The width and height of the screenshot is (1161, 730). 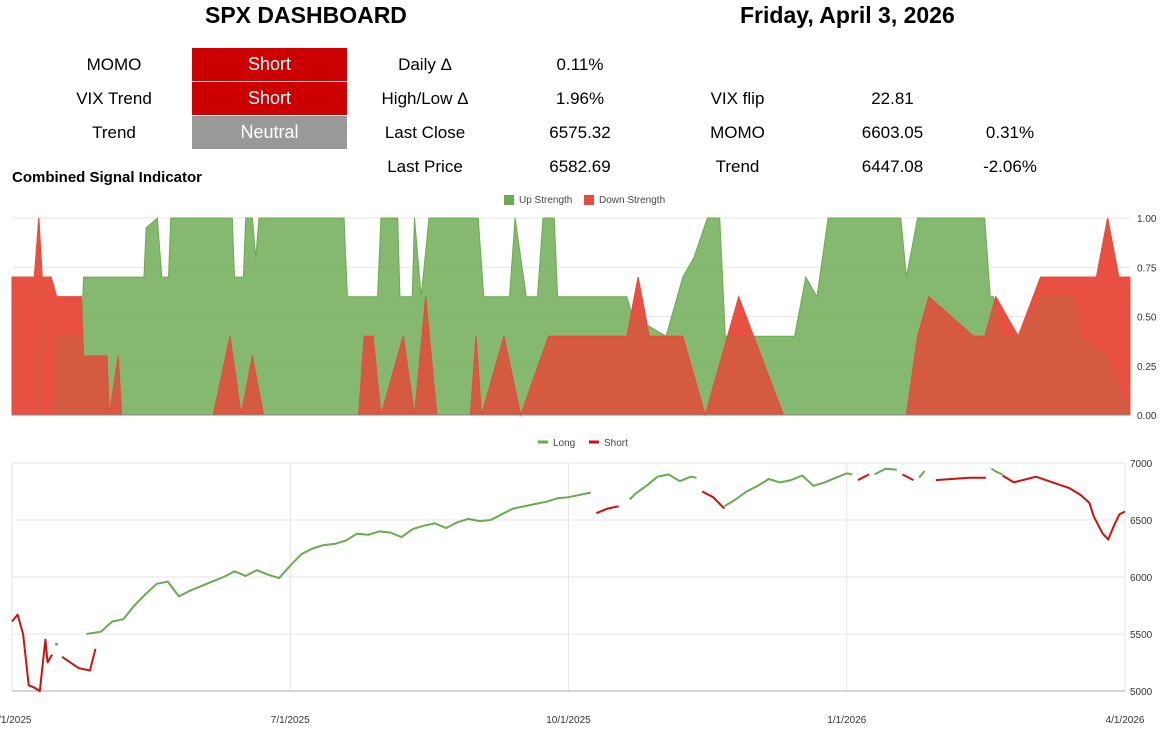 I want to click on momo-level-label: MOMO, so click(x=737, y=132).